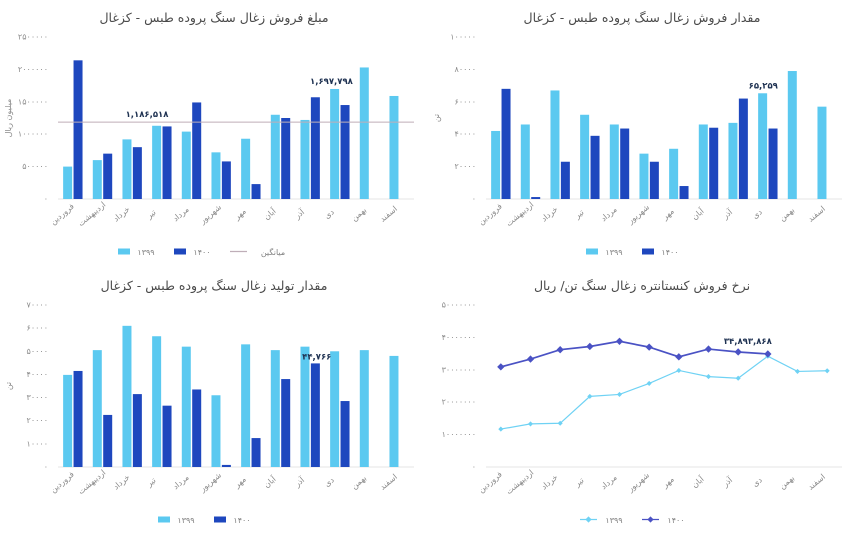  What do you see at coordinates (459, 305) in the screenshot?
I see `y-axis-tick-label: ۵۰۰۰۰۰۰۰` at bounding box center [459, 305].